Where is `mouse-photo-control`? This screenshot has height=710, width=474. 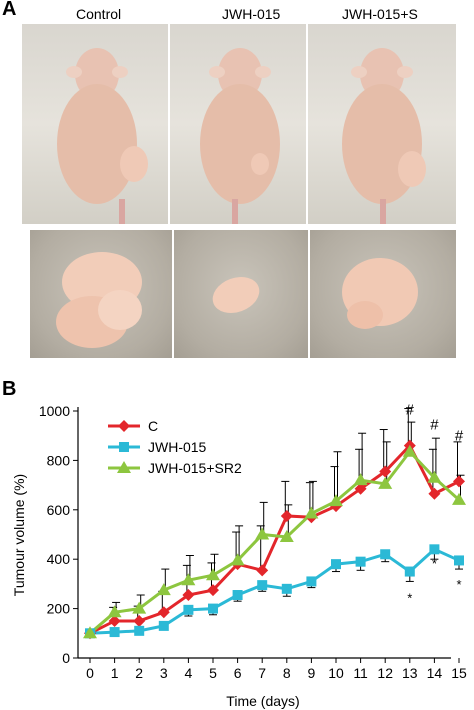
mouse-photo-control is located at coordinates (95, 124).